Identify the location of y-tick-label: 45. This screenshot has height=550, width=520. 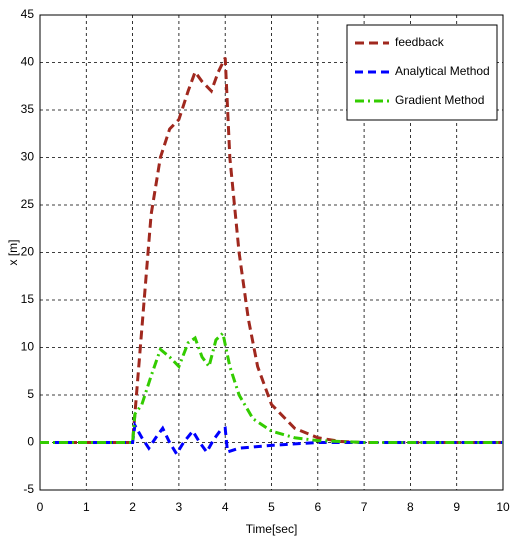
(28, 14).